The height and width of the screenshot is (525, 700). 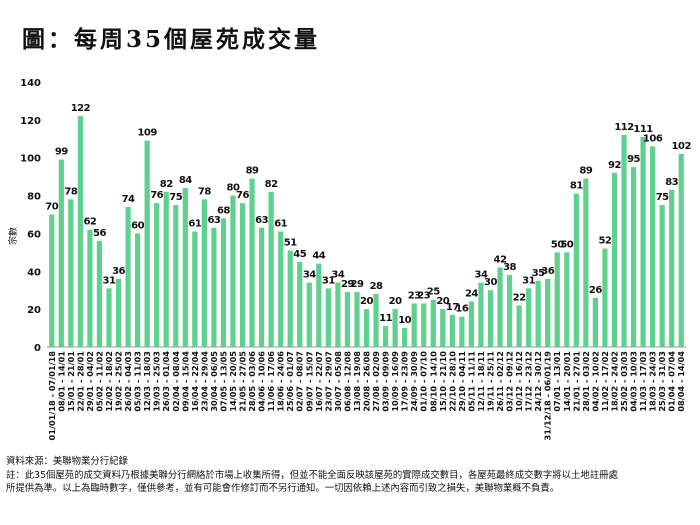 What do you see at coordinates (509, 267) in the screenshot?
I see `data-label: 38` at bounding box center [509, 267].